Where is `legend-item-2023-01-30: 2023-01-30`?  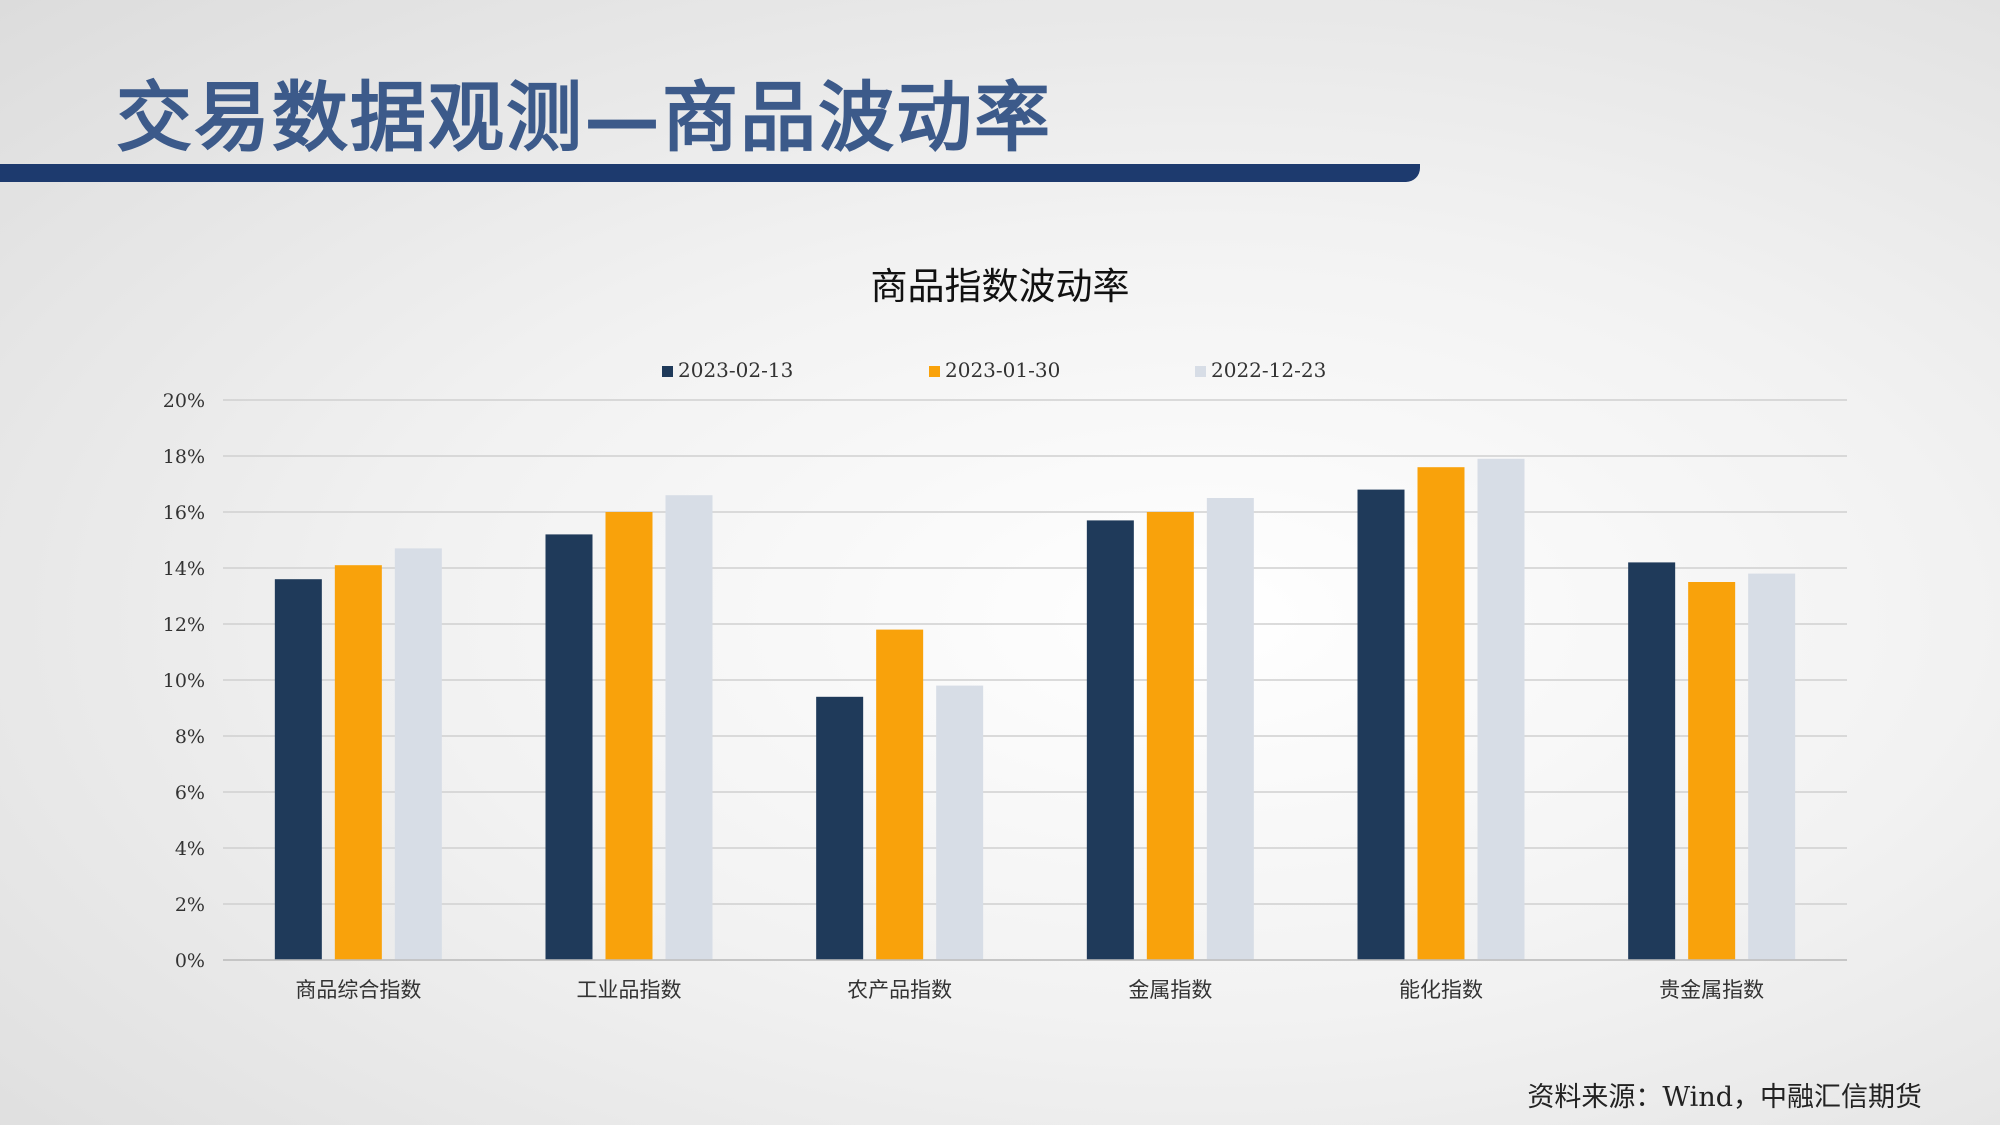 legend-item-2023-01-30: 2023-01-30 is located at coordinates (994, 370).